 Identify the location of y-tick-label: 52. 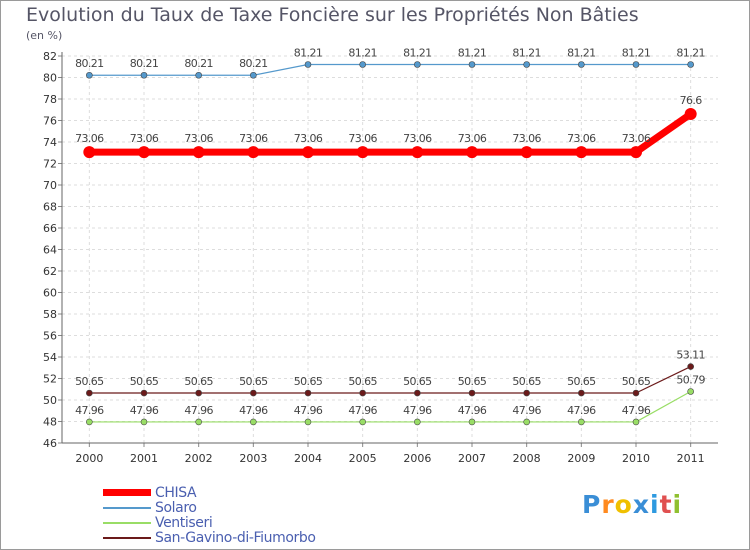
(50, 379).